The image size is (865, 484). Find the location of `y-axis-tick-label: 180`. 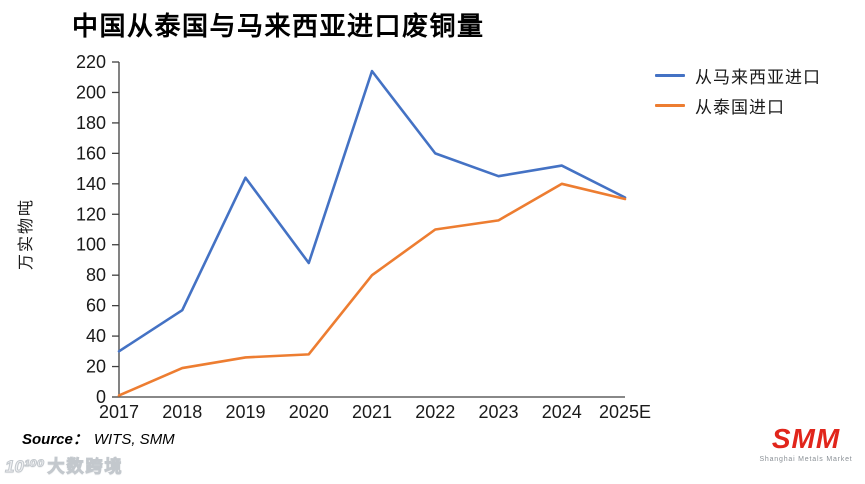

y-axis-tick-label: 180 is located at coordinates (91, 123).